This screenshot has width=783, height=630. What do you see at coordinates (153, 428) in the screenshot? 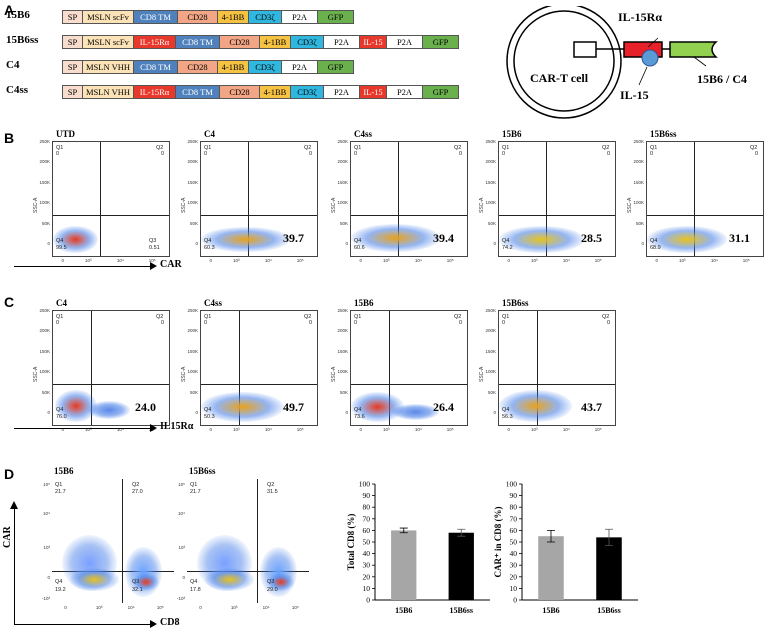
I see `il15ra-axis-arrowhead` at bounding box center [153, 428].